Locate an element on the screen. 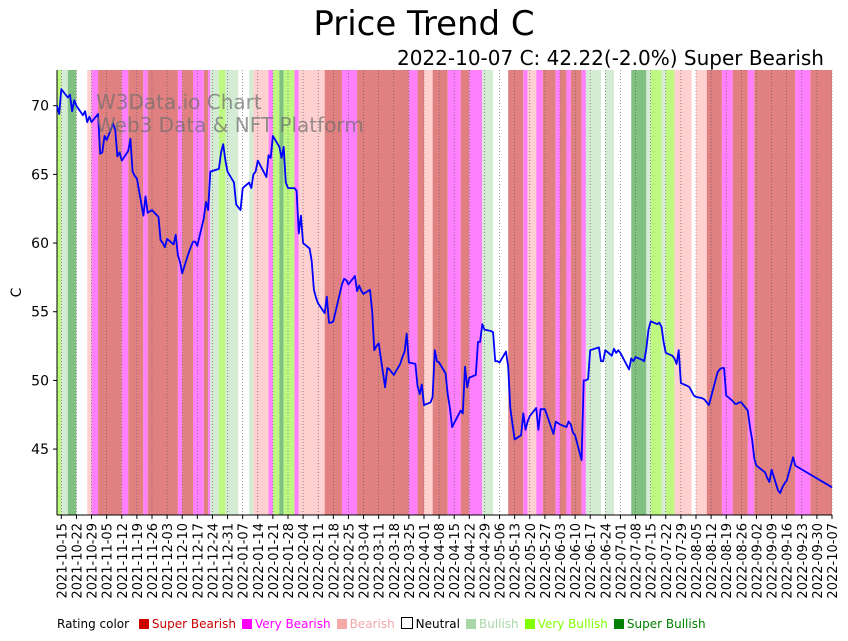 The width and height of the screenshot is (848, 641). legend-item-super-bullish: Super Bullish is located at coordinates (659, 624).